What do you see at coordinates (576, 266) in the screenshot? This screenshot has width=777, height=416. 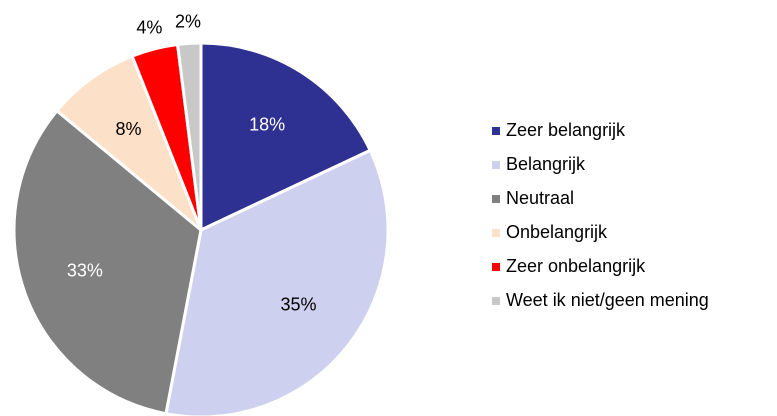 I see `legend-label: Zeer onbelangrijk` at bounding box center [576, 266].